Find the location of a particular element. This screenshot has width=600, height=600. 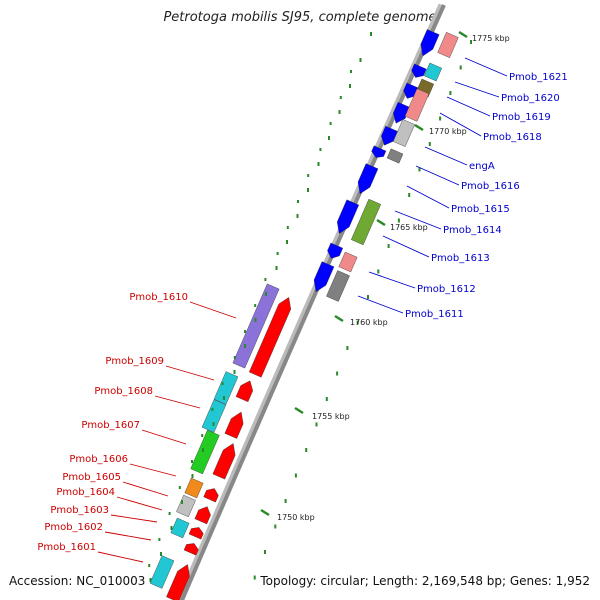

reverse-gene-label: Pmob_1621 is located at coordinates (538, 77).